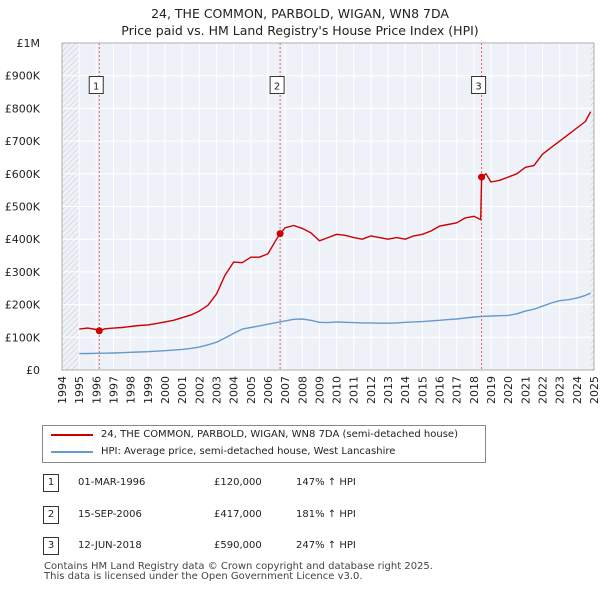  Describe the element at coordinates (23, 108) in the screenshot. I see `y-tick-label: £800K` at that location.